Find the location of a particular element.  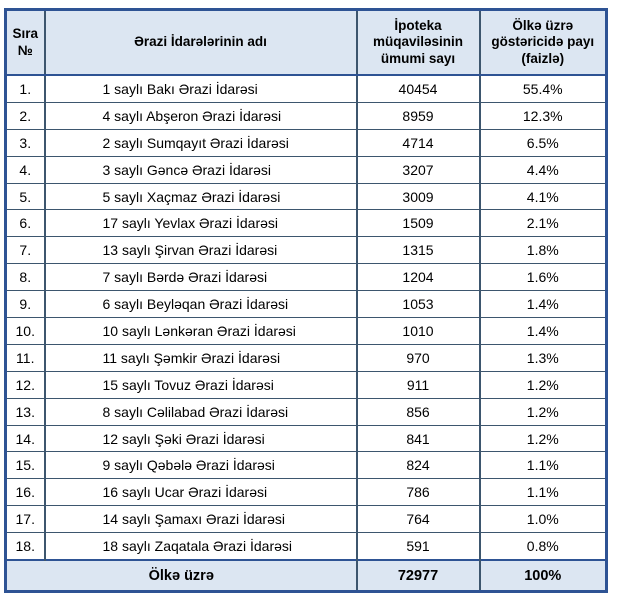

office-name-cell: 13 saylı Şirvan Ərazi İdarəsi is located at coordinates (200, 250).